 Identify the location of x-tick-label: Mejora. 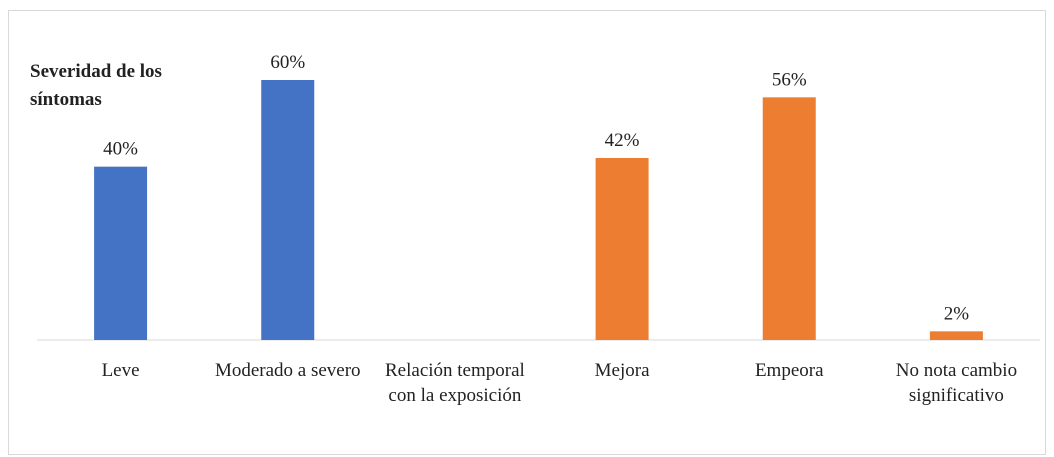
(622, 370).